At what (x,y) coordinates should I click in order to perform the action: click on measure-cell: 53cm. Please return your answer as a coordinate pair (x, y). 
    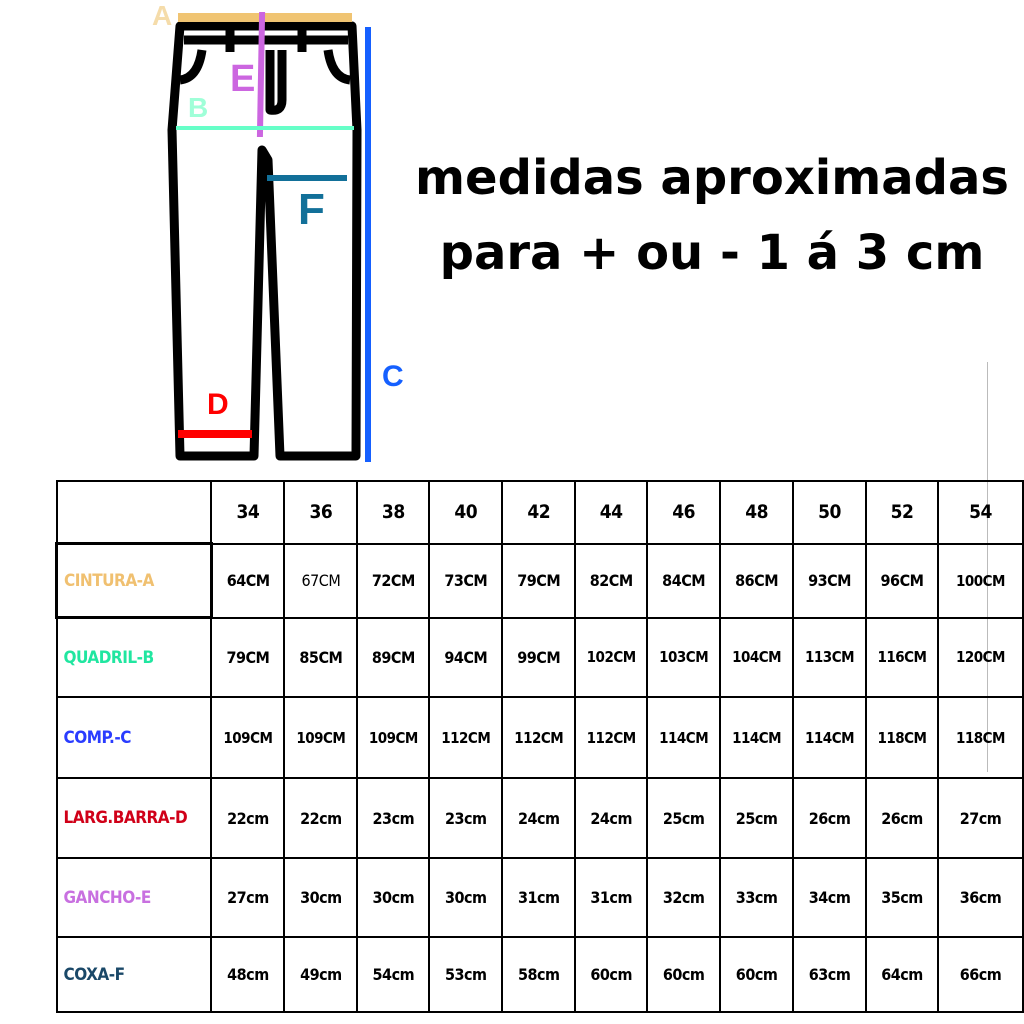
    Looking at the image, I should click on (466, 974).